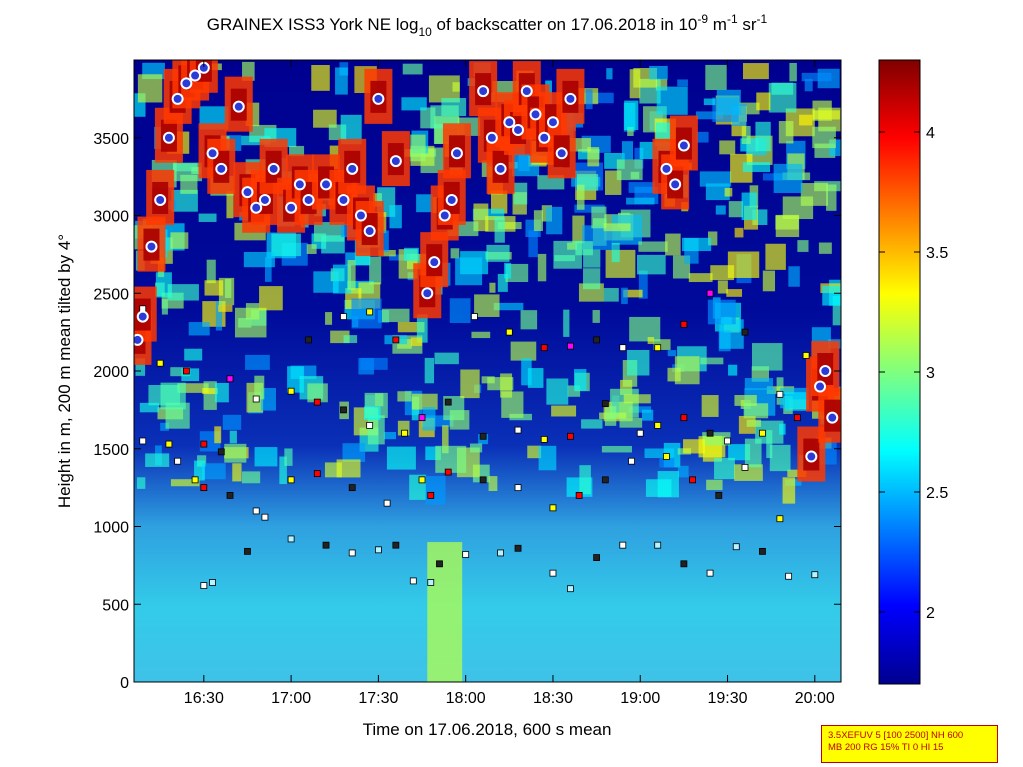 This screenshot has width=1023, height=767. Describe the element at coordinates (930, 133) in the screenshot. I see `colorbar-tick-label: 4` at that location.